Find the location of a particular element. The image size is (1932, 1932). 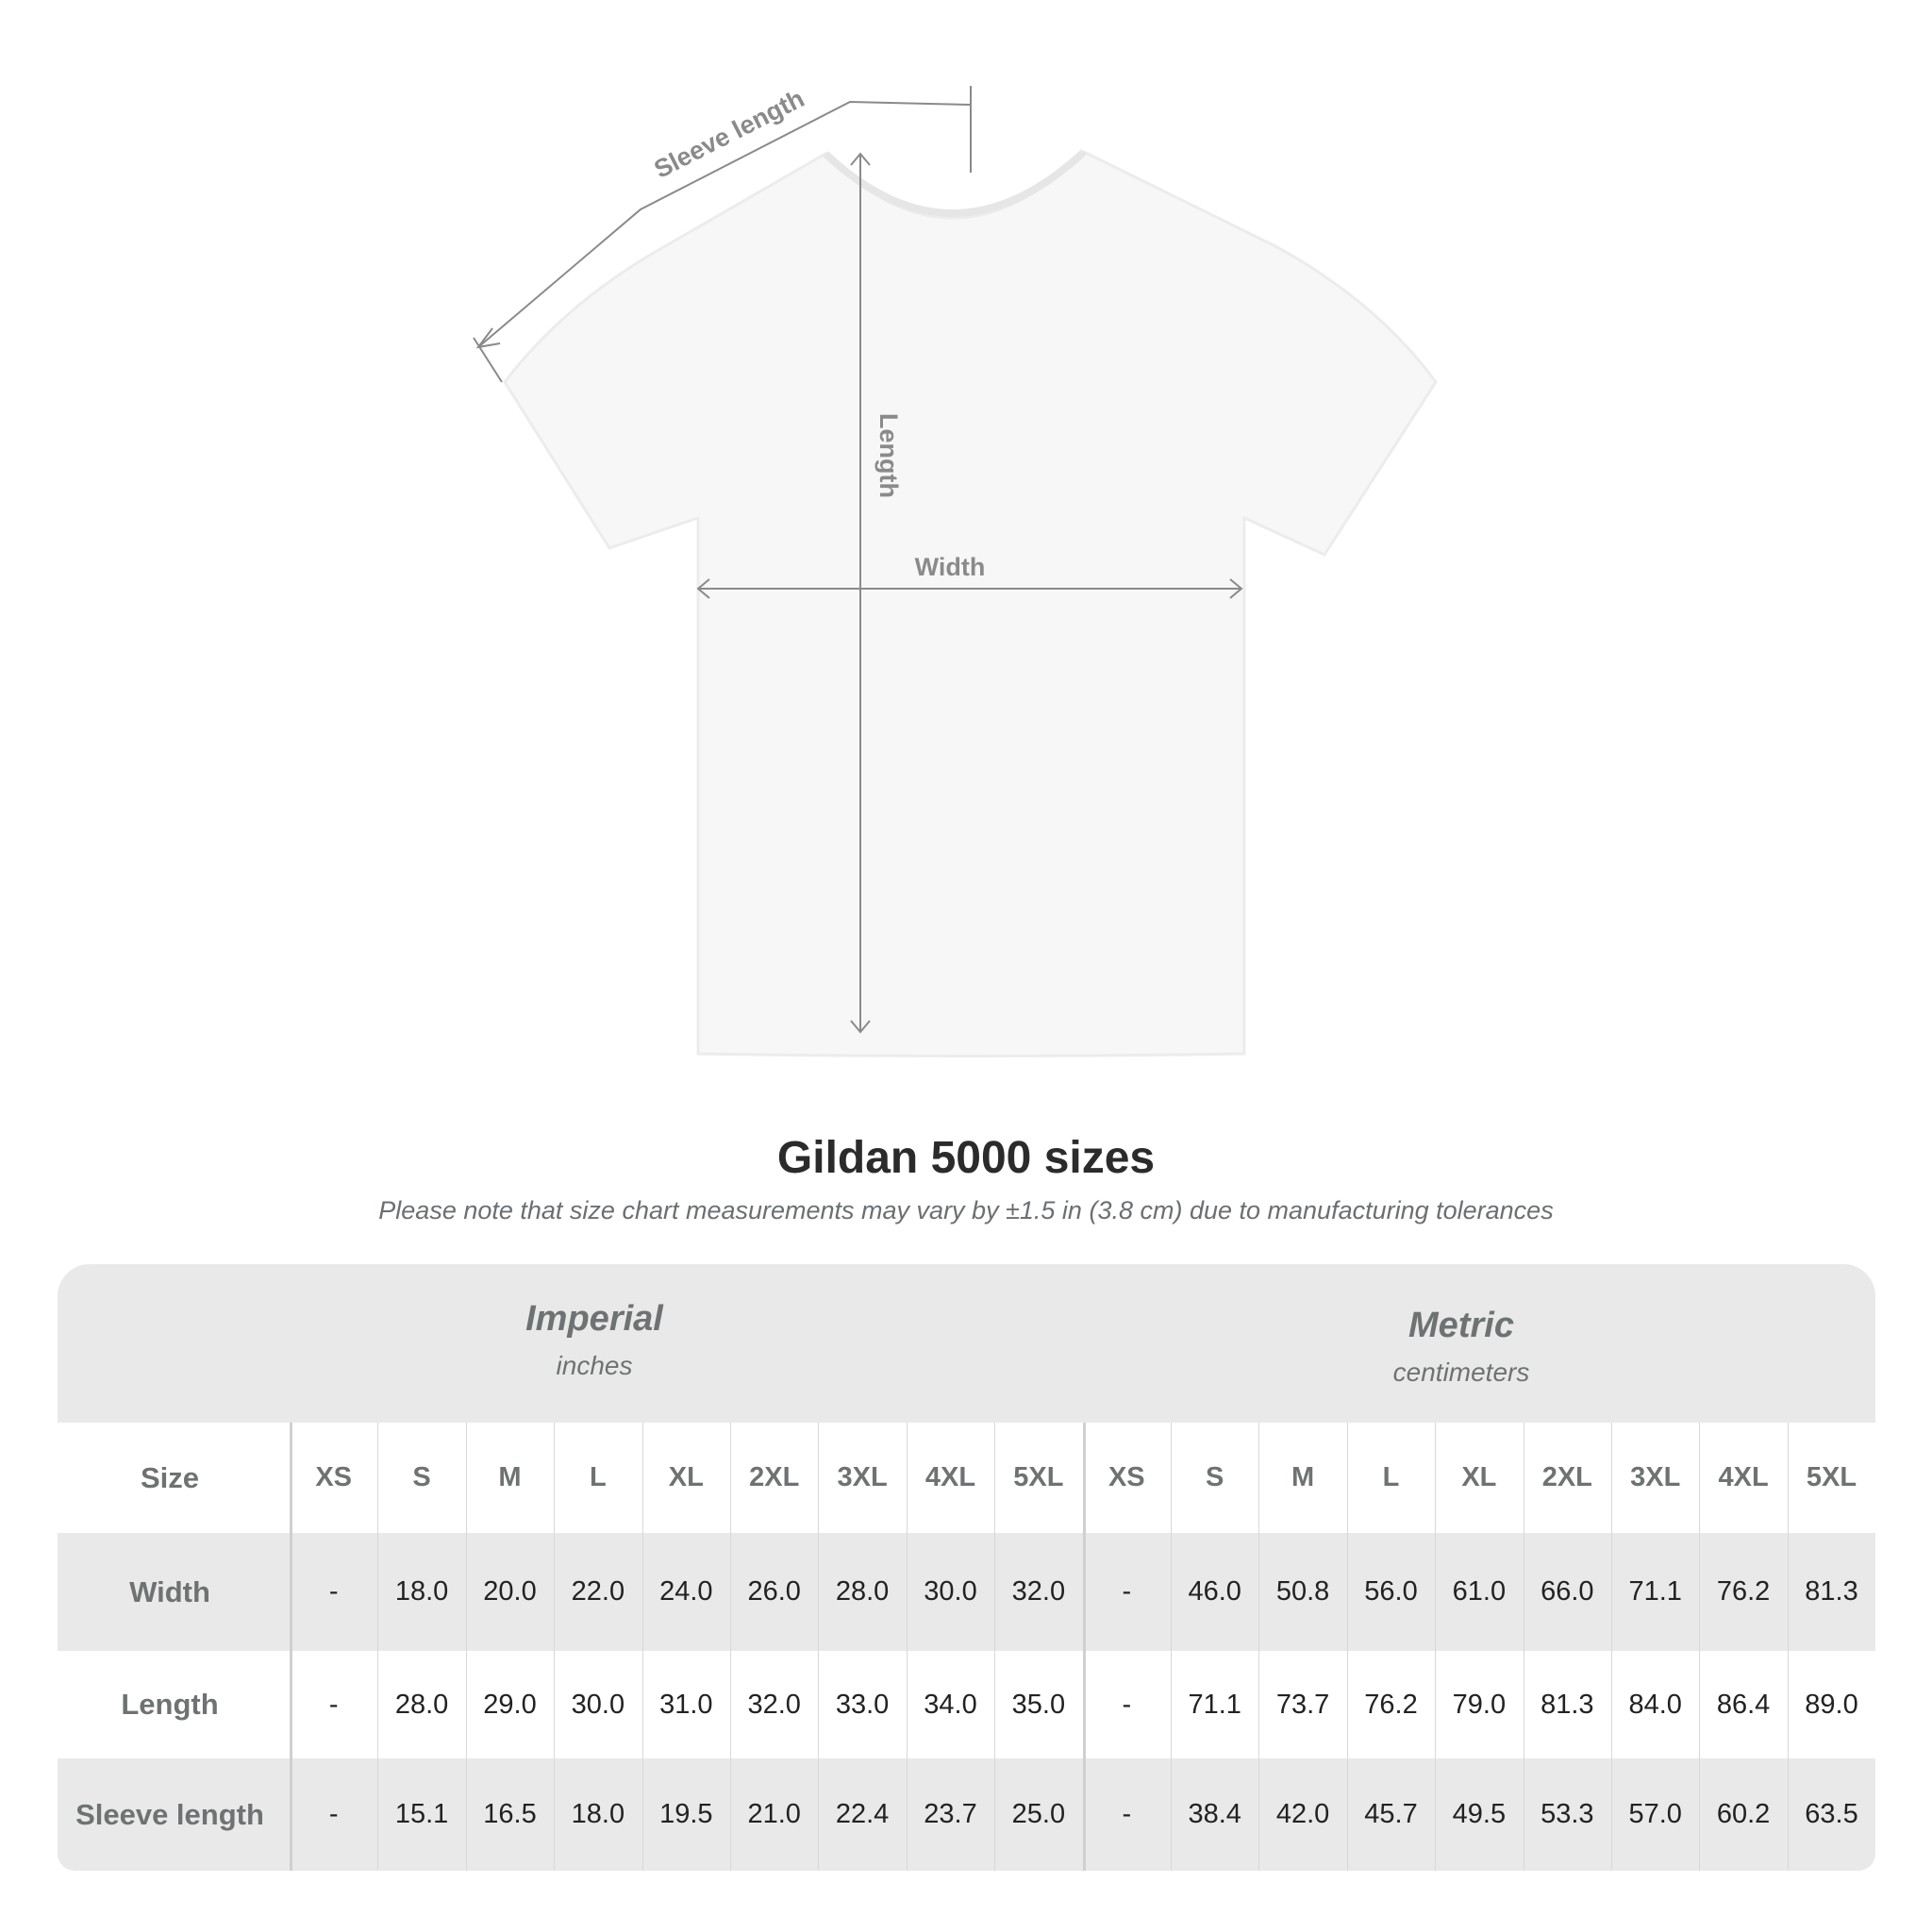

imperial-value-cell: 16.5 is located at coordinates (510, 1814).